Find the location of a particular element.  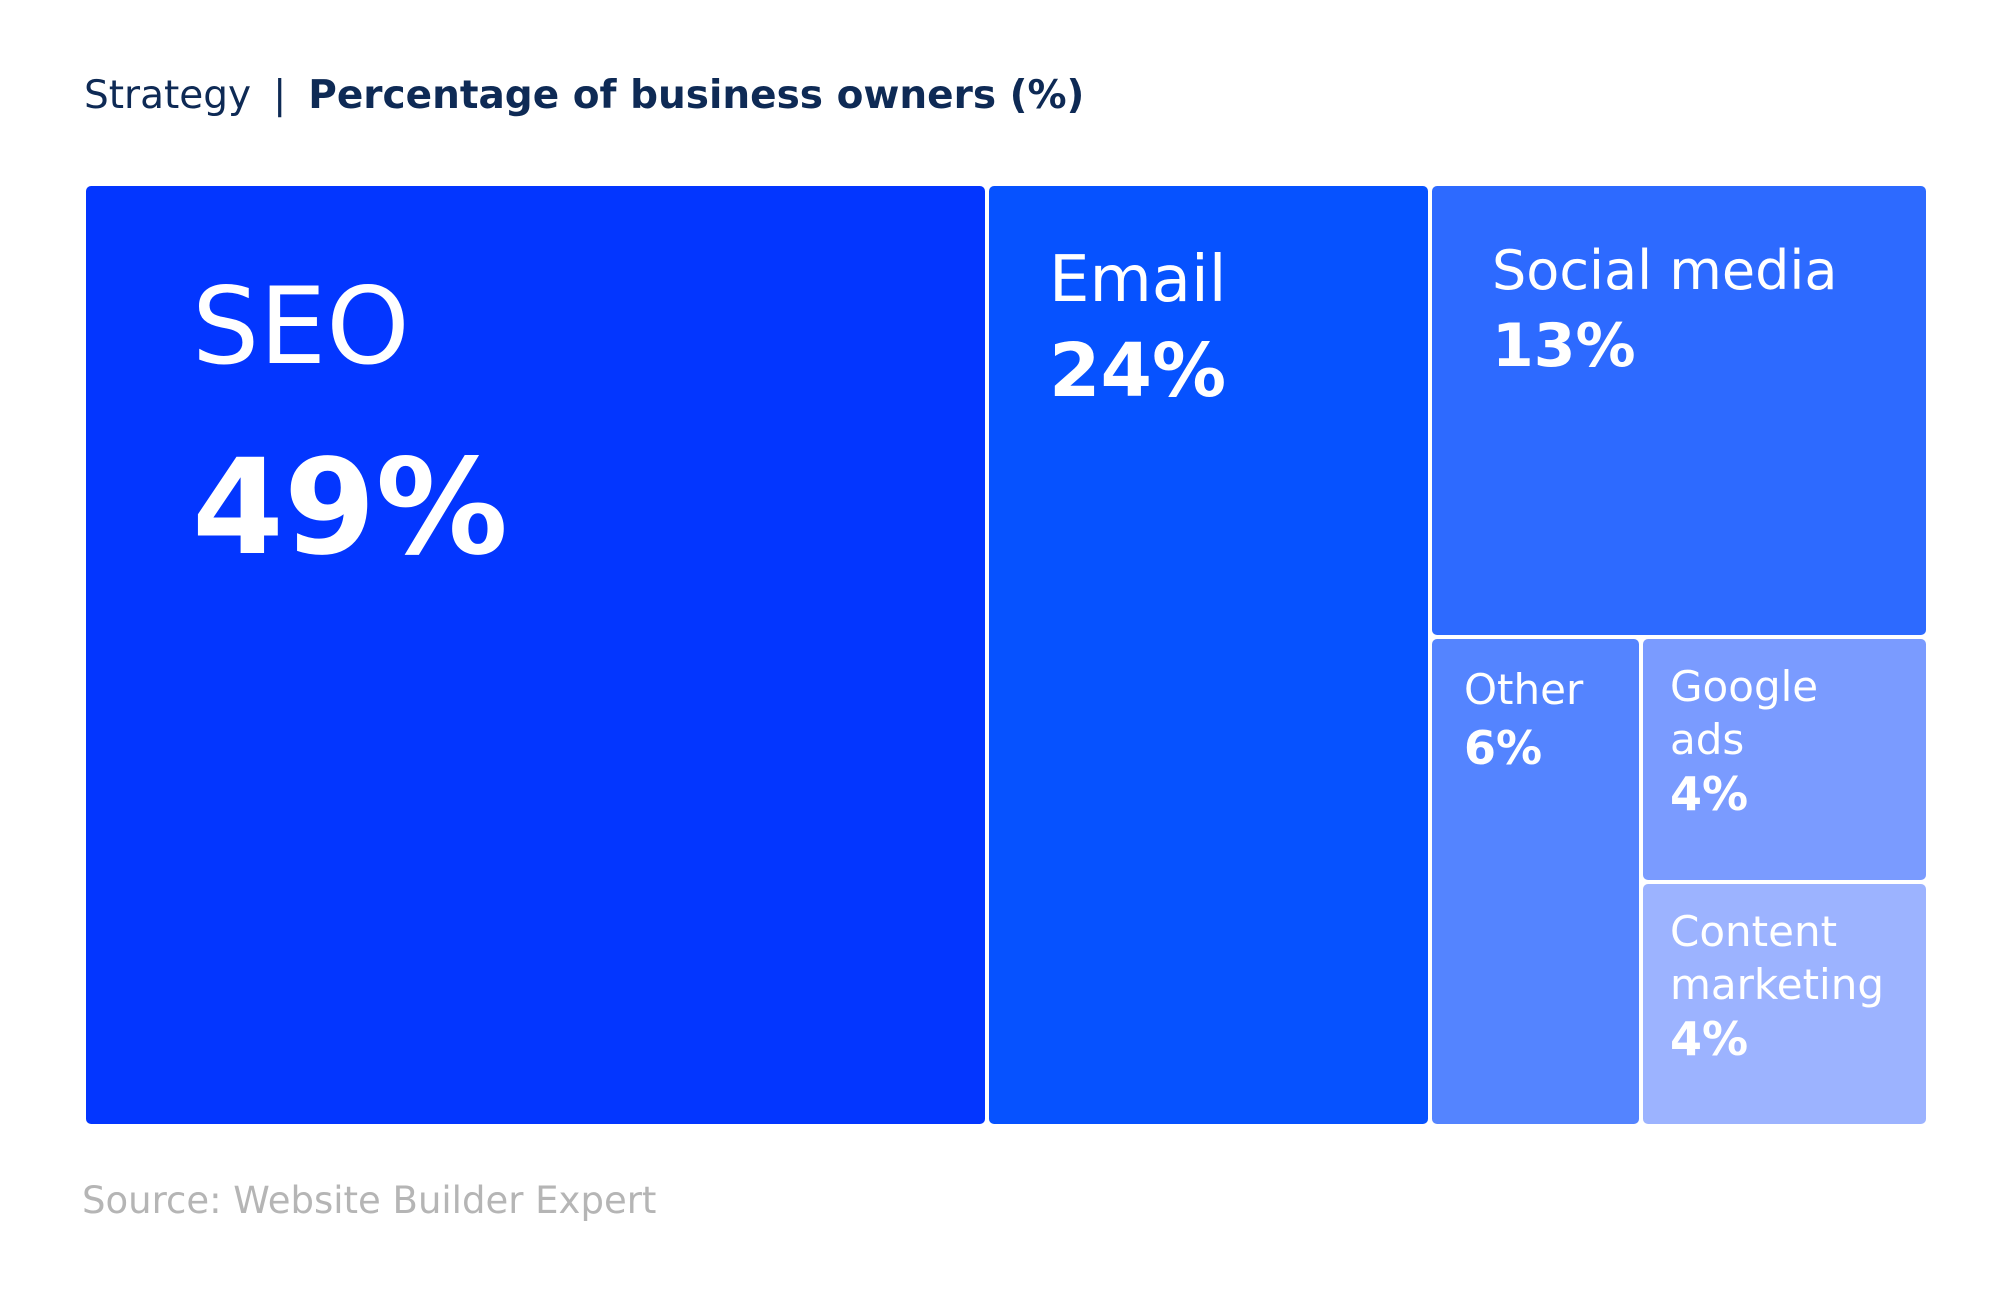

tile-label-content-marketing: Content marketing is located at coordinates (1777, 958).